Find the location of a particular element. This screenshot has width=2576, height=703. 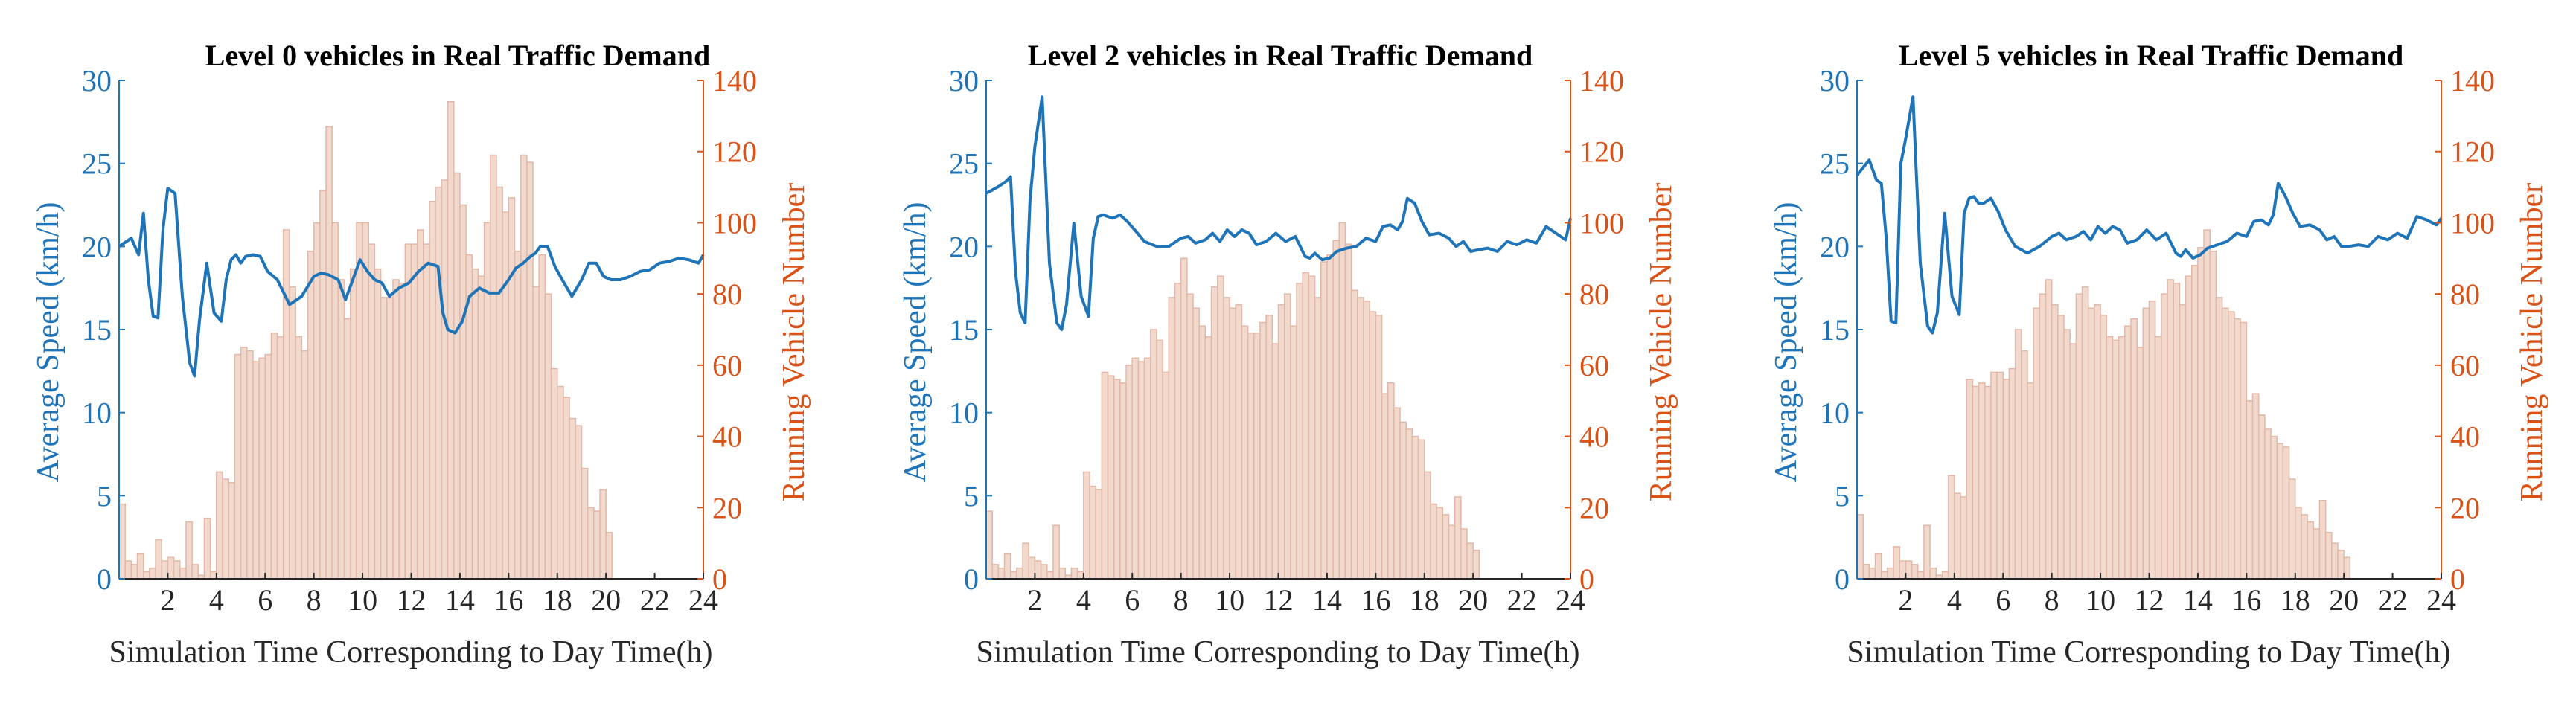

vehicle-count-bars is located at coordinates (2103, 404).